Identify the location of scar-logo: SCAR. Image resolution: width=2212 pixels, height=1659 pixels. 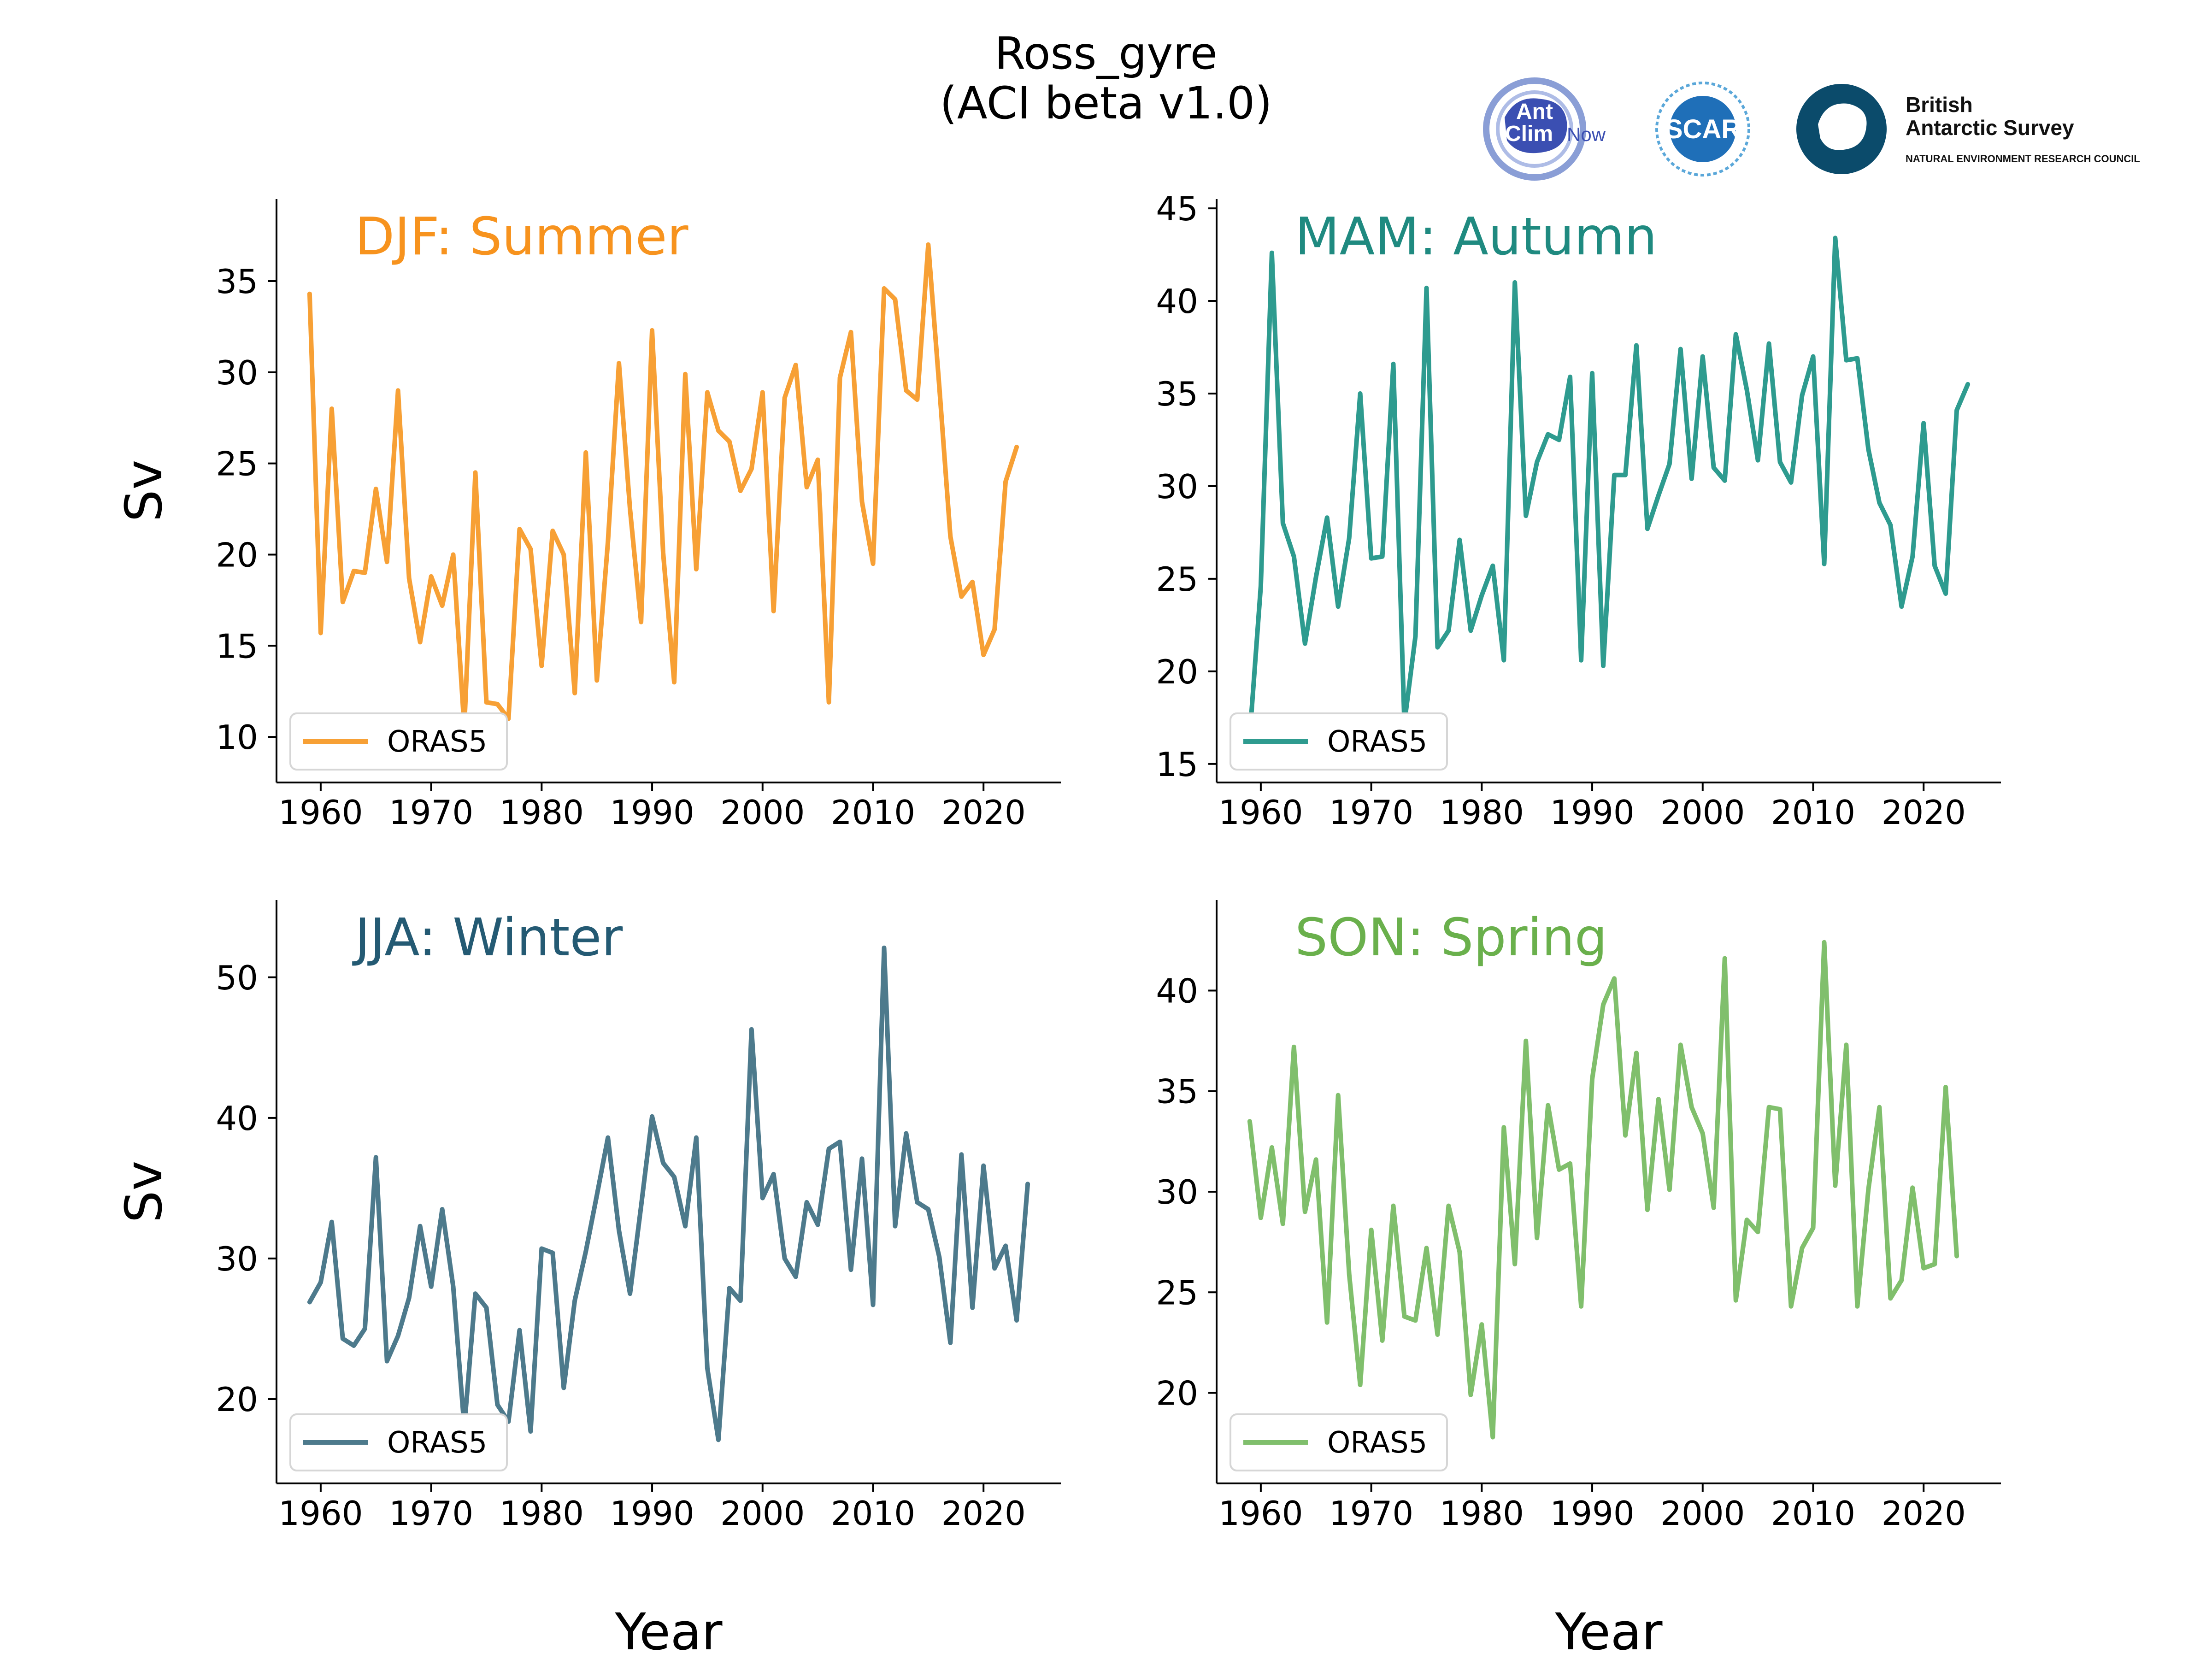
(1702, 129).